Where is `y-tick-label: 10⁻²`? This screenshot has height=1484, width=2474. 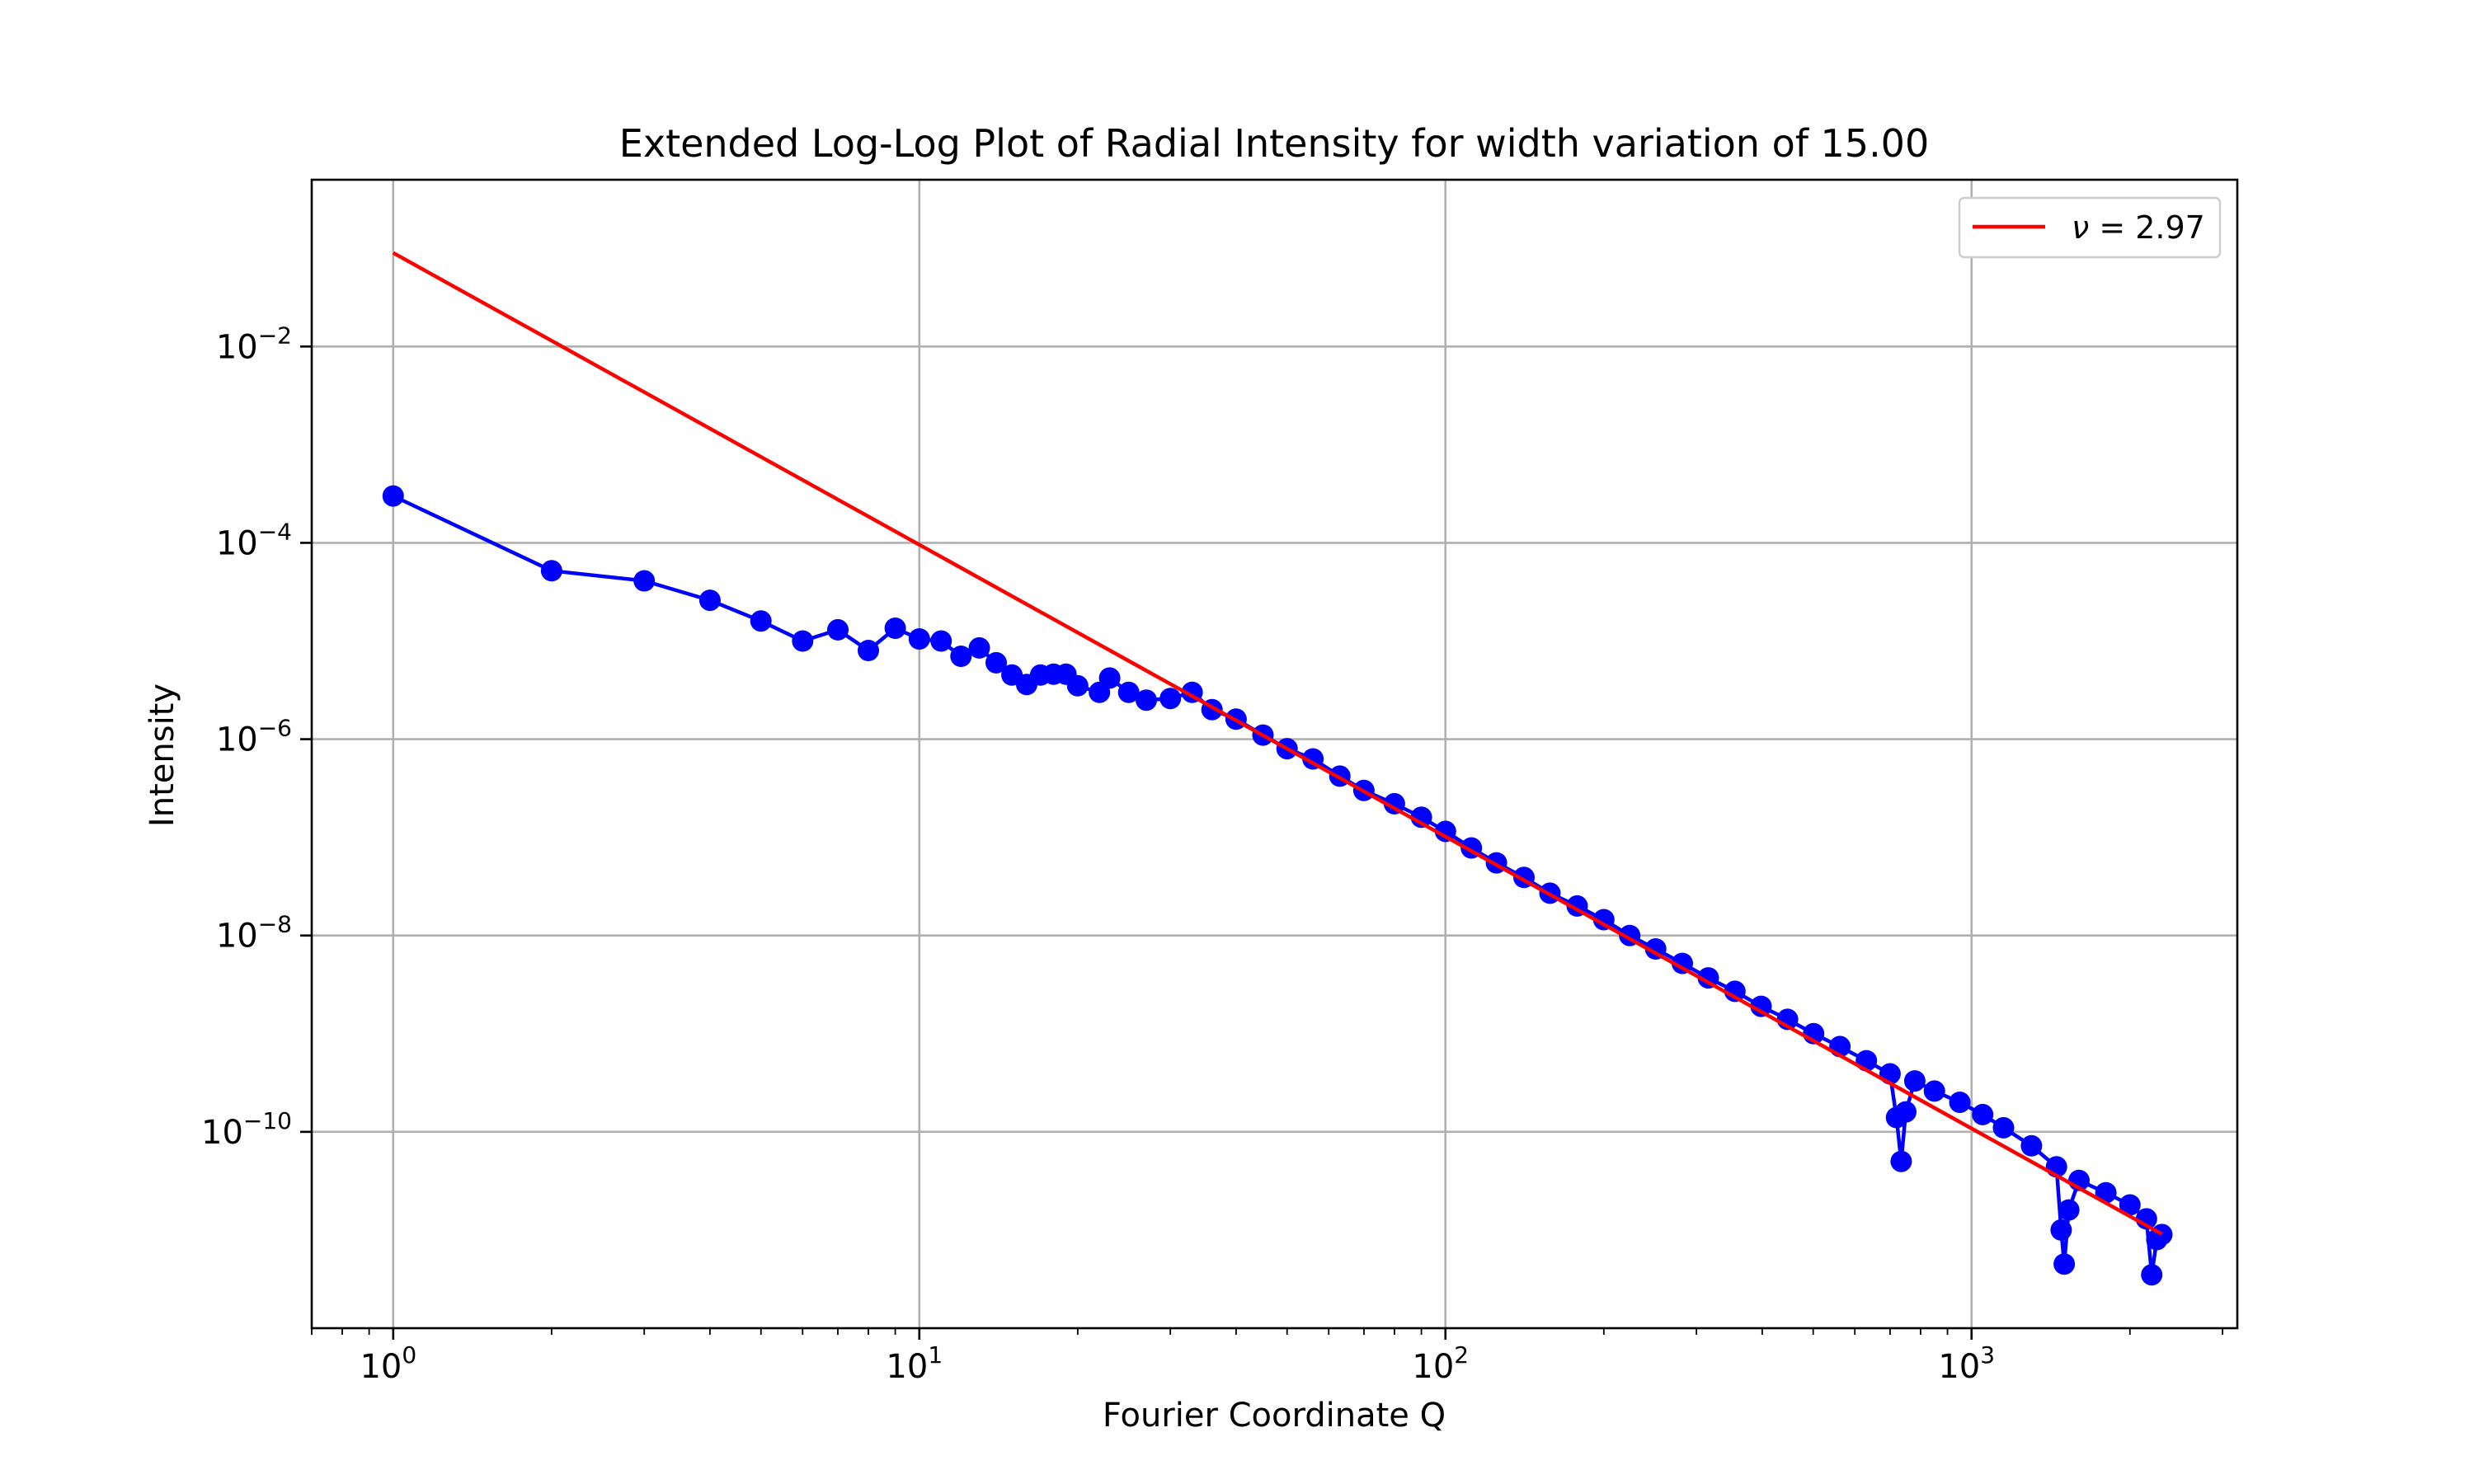
y-tick-label: 10⁻² is located at coordinates (254, 344).